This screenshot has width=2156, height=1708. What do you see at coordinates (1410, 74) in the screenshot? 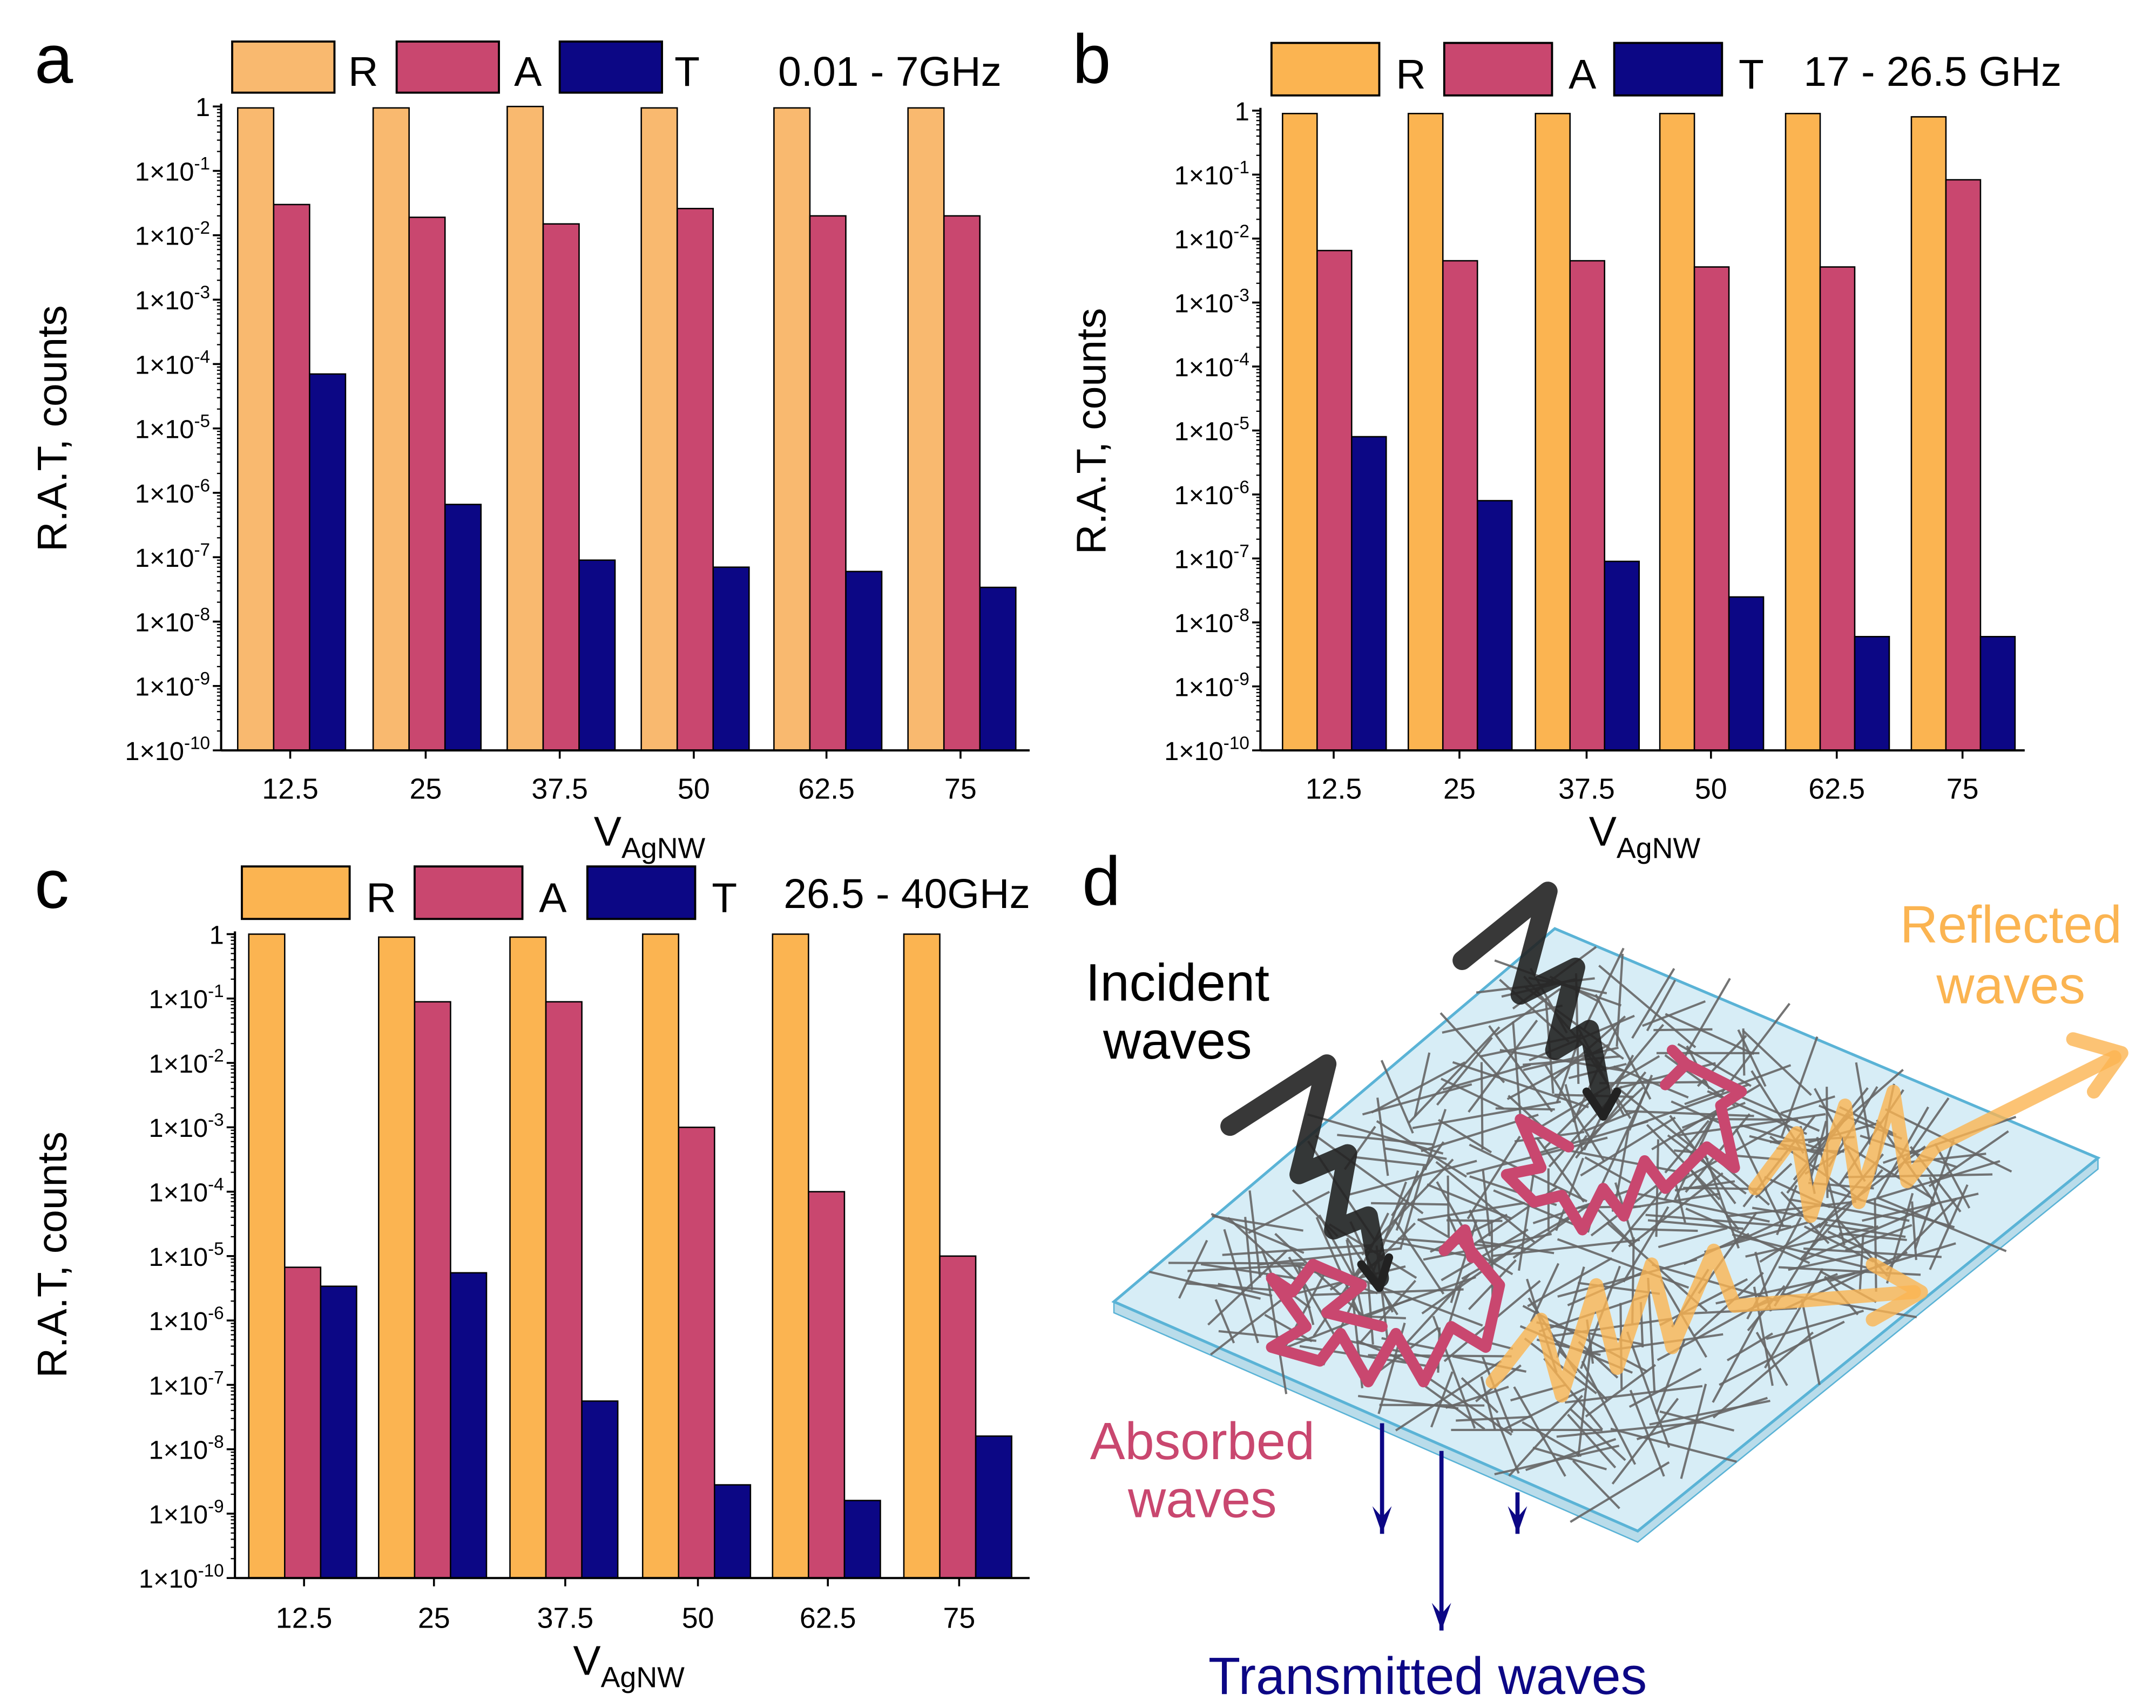
I see `legend-label-R: R` at bounding box center [1410, 74].